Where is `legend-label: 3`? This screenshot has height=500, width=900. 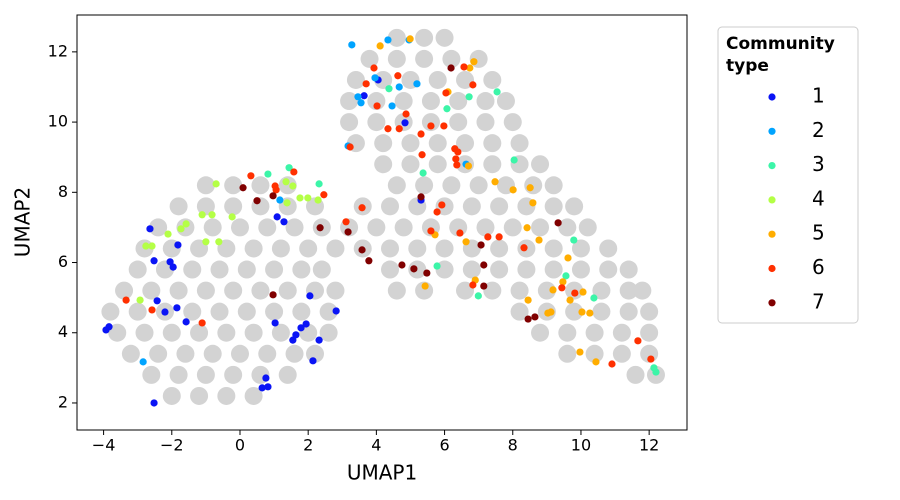 legend-label: 3 is located at coordinates (818, 164).